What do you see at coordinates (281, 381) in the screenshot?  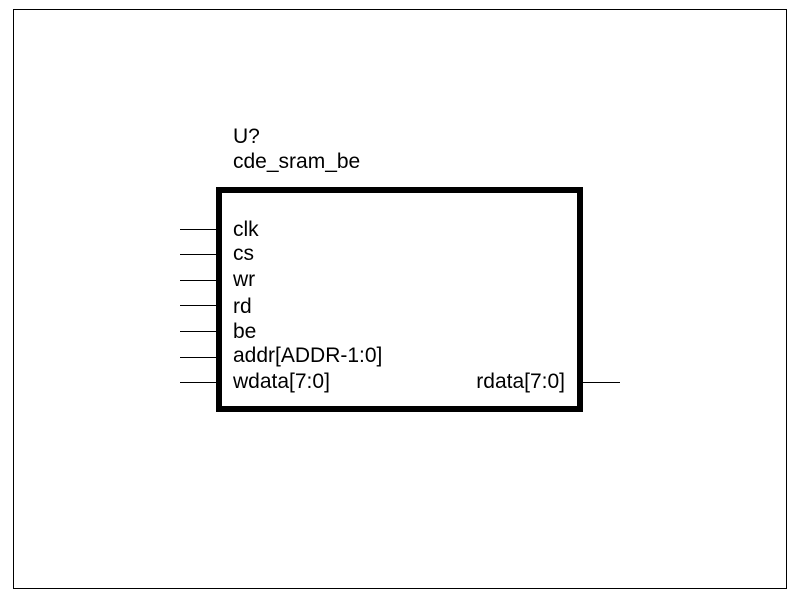 I see `pin-label-wdata: wdata[7:0]` at bounding box center [281, 381].